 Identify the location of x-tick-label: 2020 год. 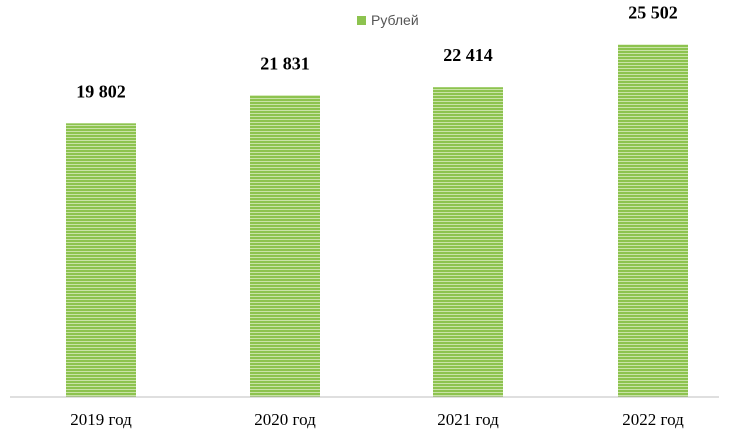
(285, 419).